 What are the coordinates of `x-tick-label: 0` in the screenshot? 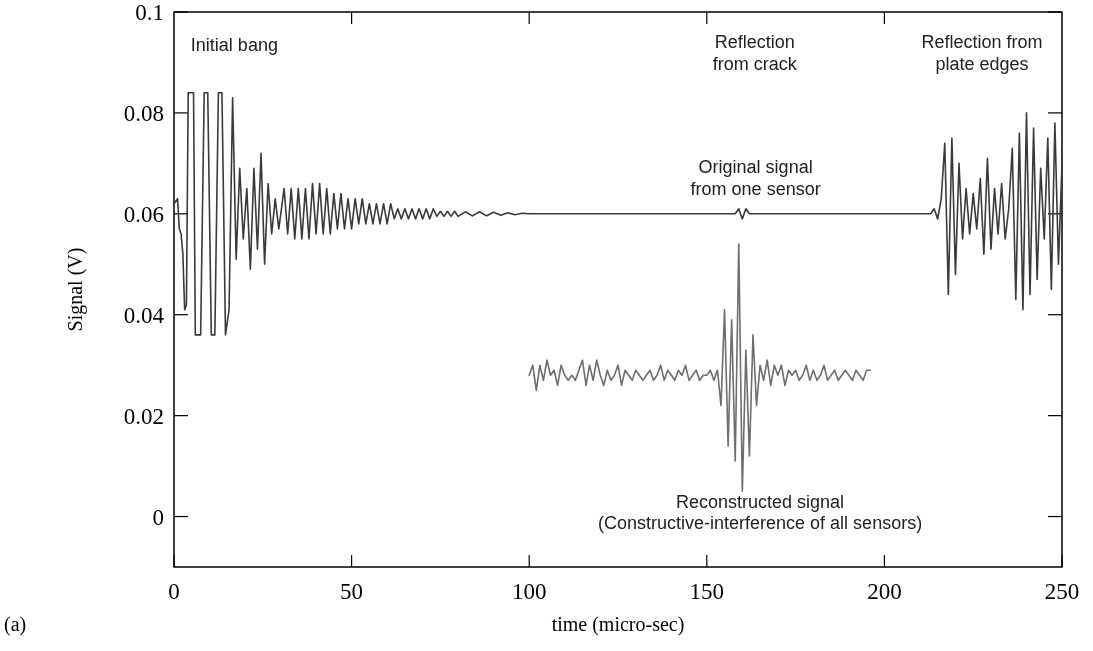 It's located at (174, 591).